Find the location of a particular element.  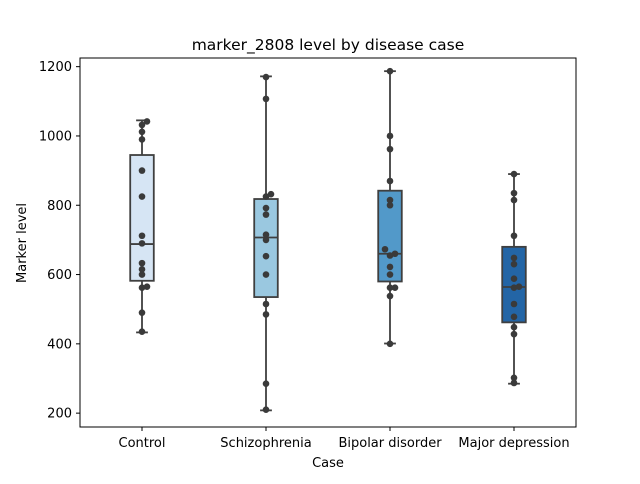

box-group is located at coordinates (390, 207).